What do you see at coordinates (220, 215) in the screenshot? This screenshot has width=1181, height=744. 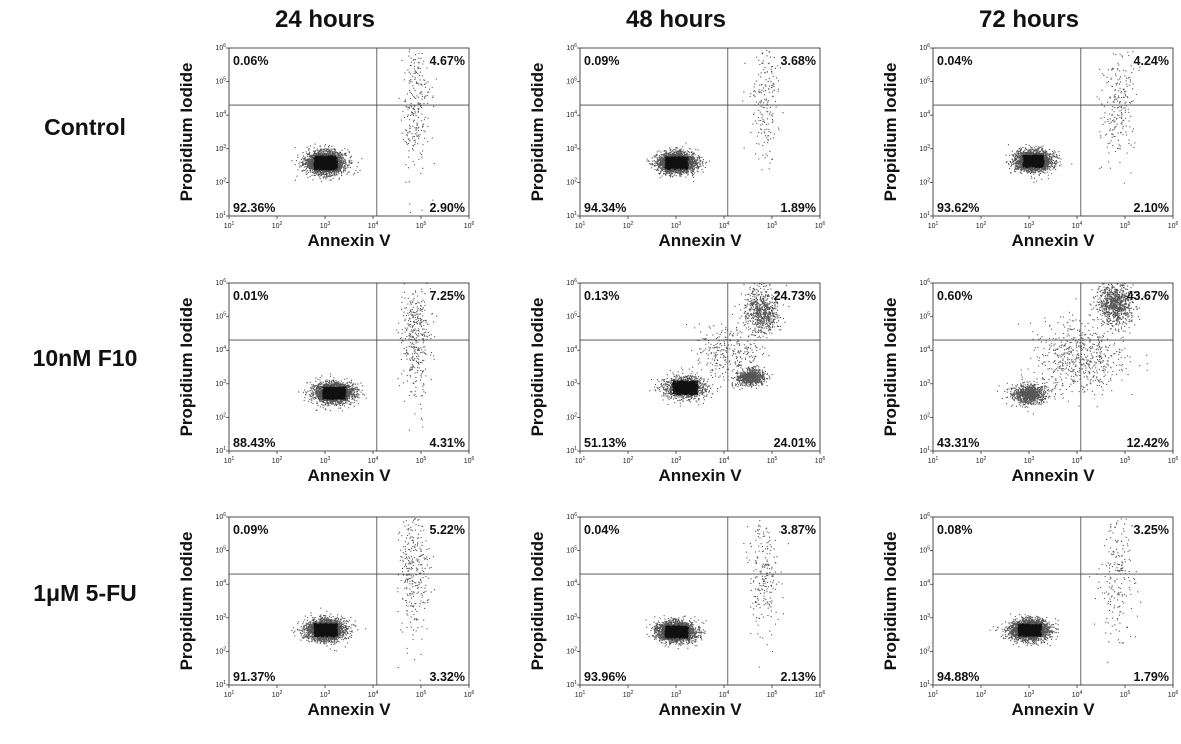 I see `y-tick-label: 101` at bounding box center [220, 215].